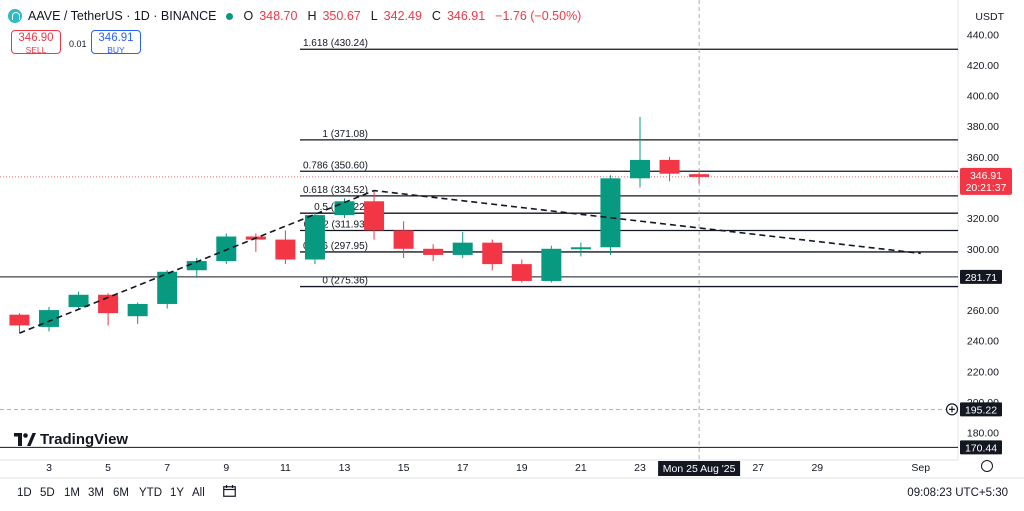 The width and height of the screenshot is (1024, 511). I want to click on price-tag-281-bg, so click(981, 276).